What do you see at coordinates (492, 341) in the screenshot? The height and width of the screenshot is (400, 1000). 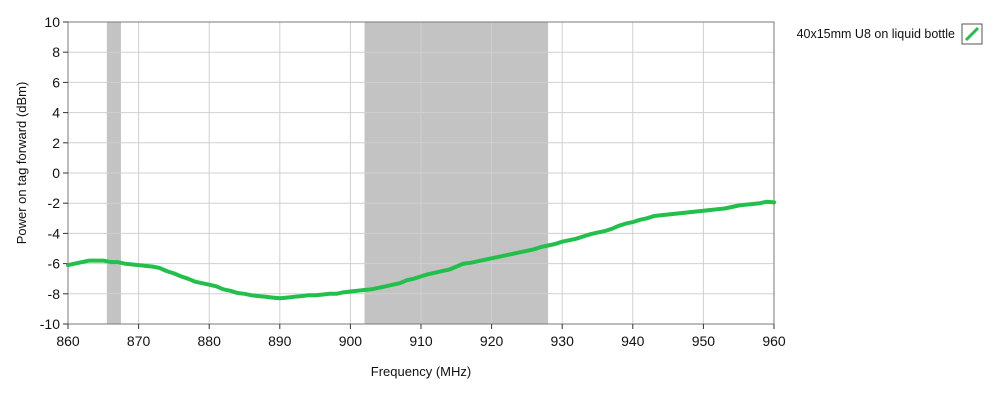 I see `x-tick-label-920: 920` at bounding box center [492, 341].